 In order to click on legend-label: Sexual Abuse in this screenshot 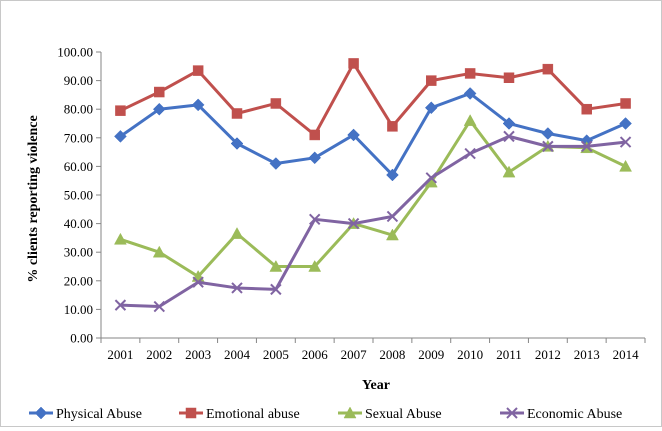, I will do `click(403, 414)`.